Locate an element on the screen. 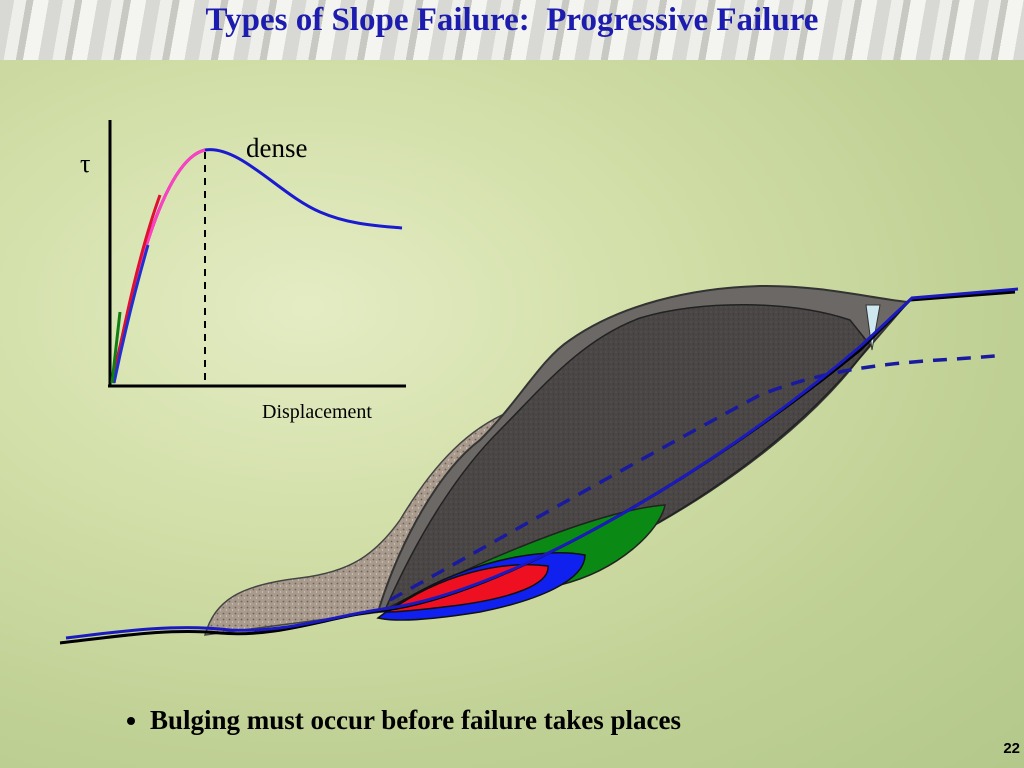 The width and height of the screenshot is (1024, 768). stress-graph: τ dense Displacement is located at coordinates (243, 271).